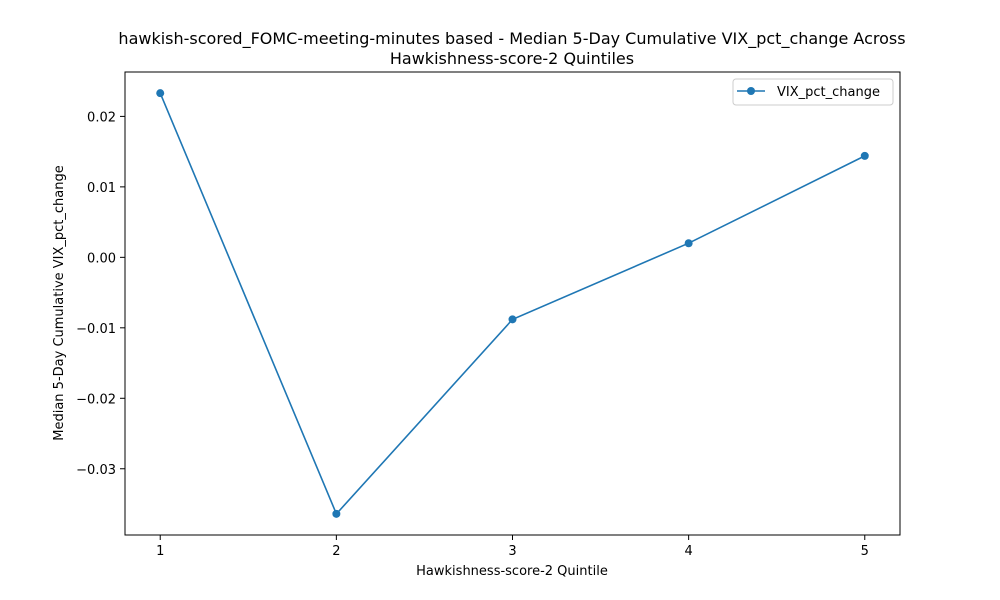  What do you see at coordinates (865, 551) in the screenshot?
I see `x-tick-label: 5` at bounding box center [865, 551].